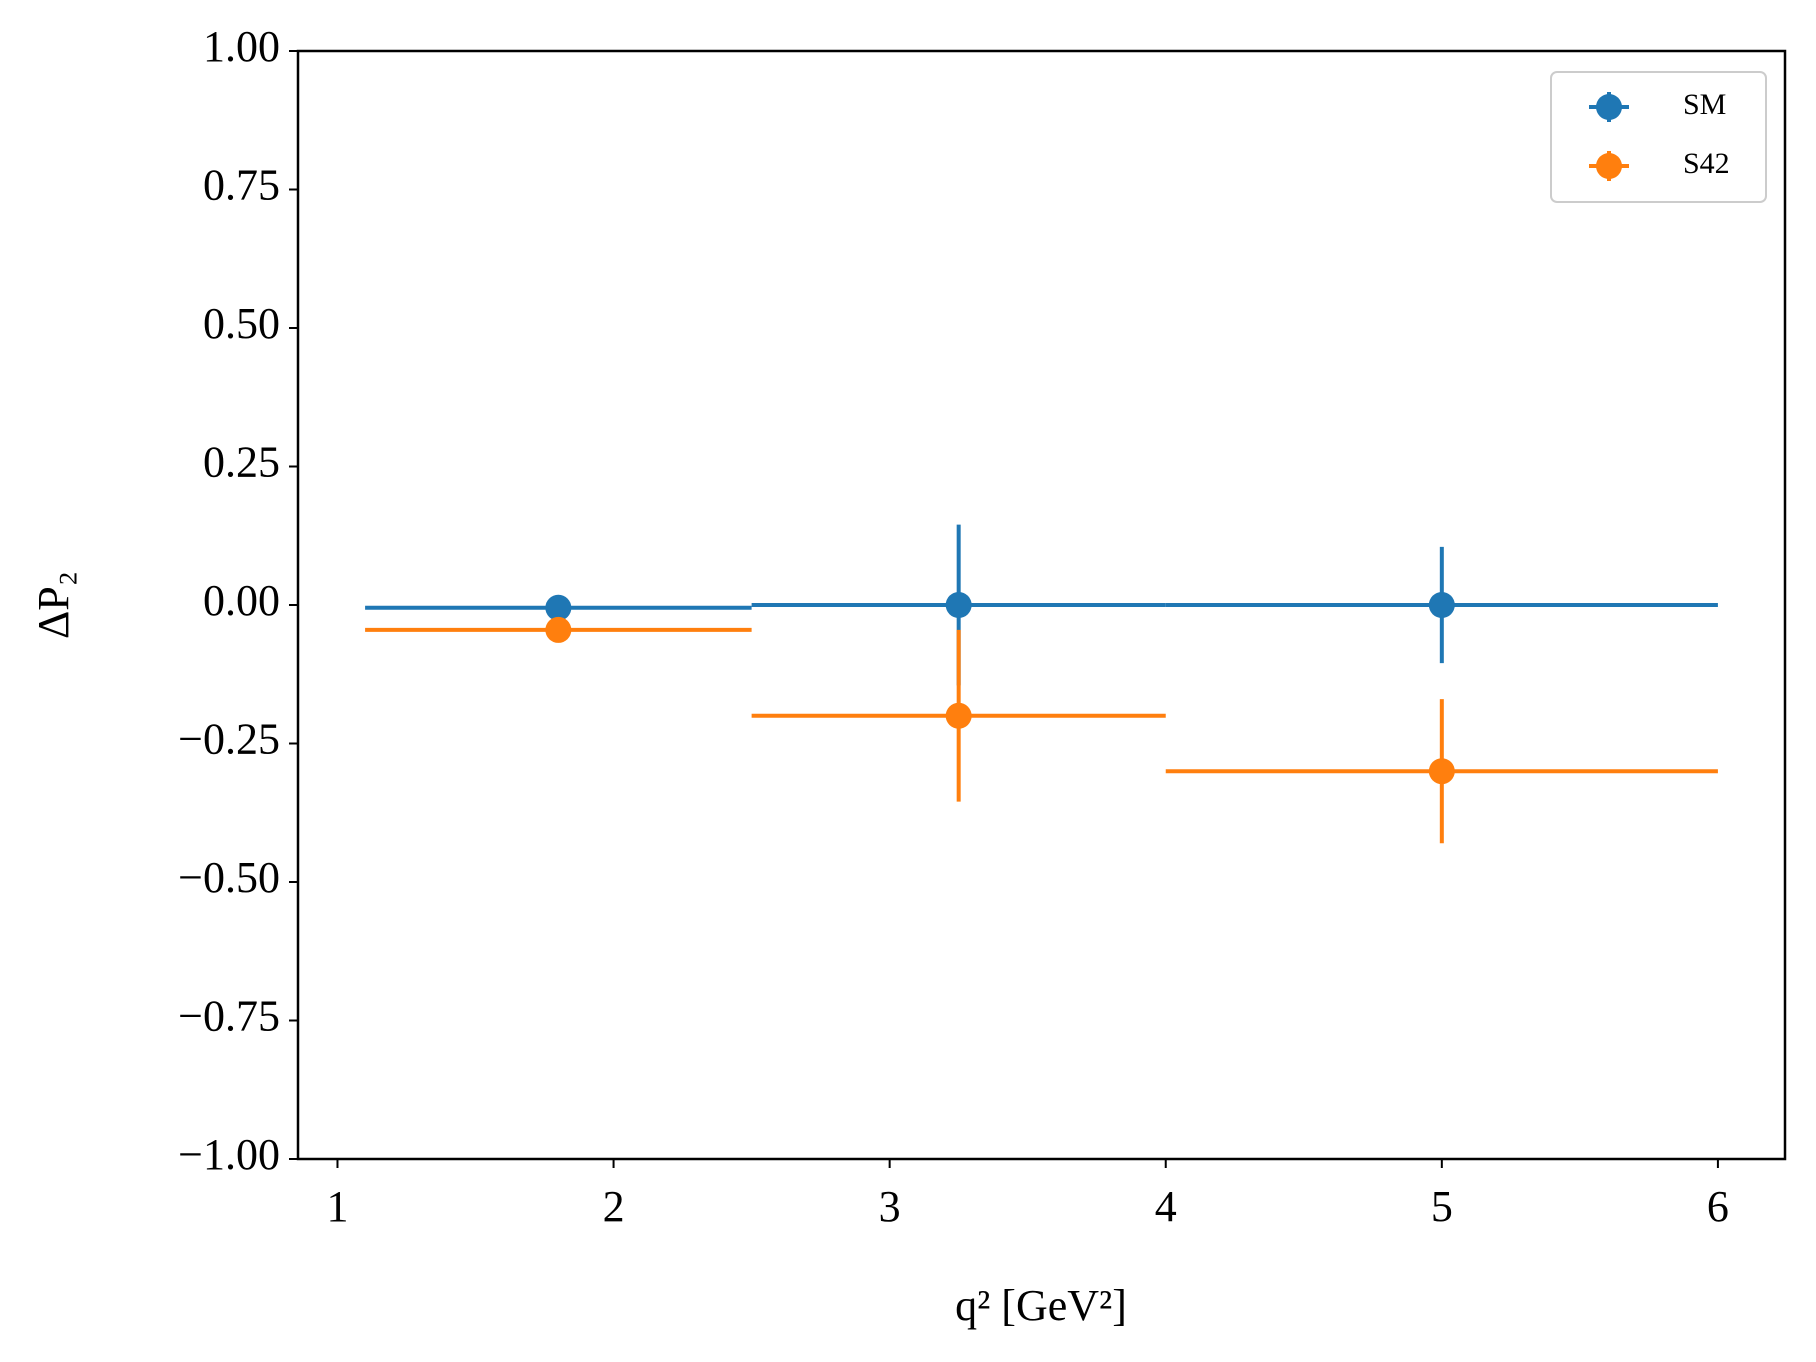 The height and width of the screenshot is (1362, 1816). Describe the element at coordinates (241, 323) in the screenshot. I see `y-tick-label: 0.50` at that location.